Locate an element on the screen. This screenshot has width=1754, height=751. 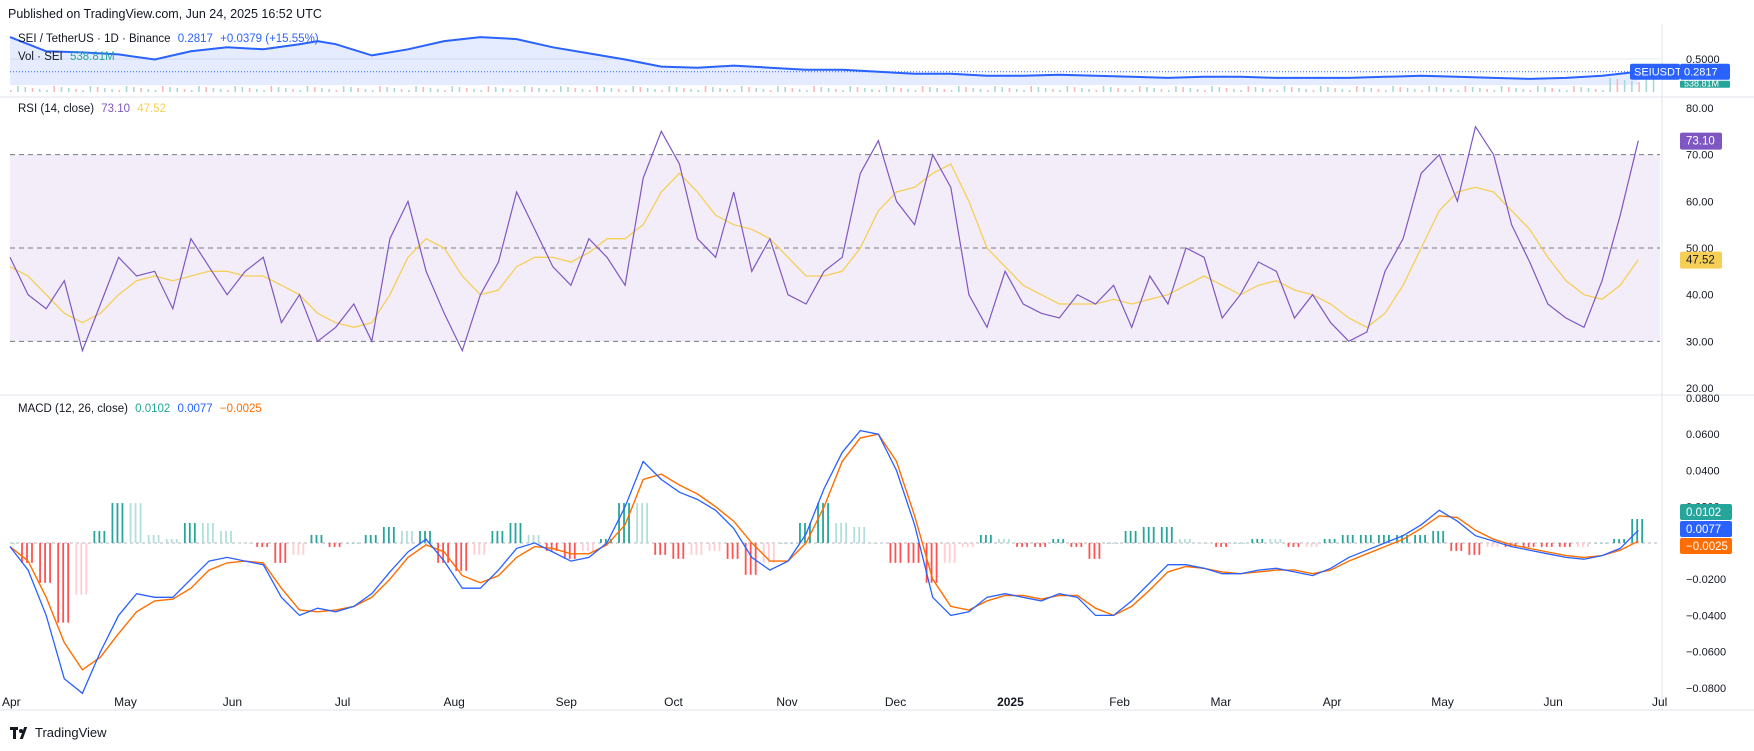
time-axis-label: Nov is located at coordinates (786, 702).